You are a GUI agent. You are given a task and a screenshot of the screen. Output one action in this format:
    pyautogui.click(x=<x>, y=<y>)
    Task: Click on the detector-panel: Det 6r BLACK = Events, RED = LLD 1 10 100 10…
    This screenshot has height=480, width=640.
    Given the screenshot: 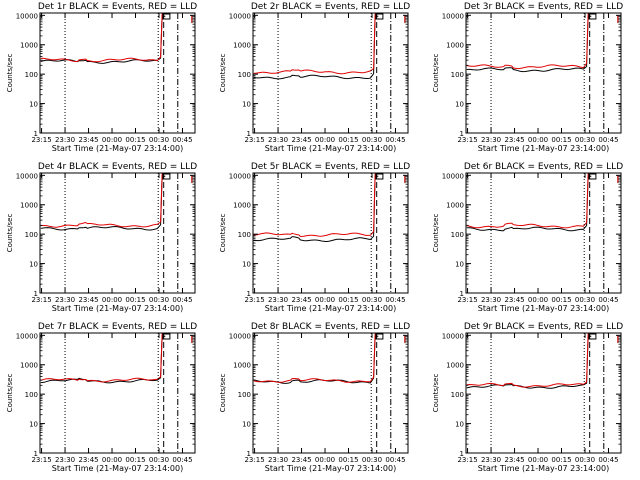 What is the action you would take?
    pyautogui.click(x=527, y=237)
    